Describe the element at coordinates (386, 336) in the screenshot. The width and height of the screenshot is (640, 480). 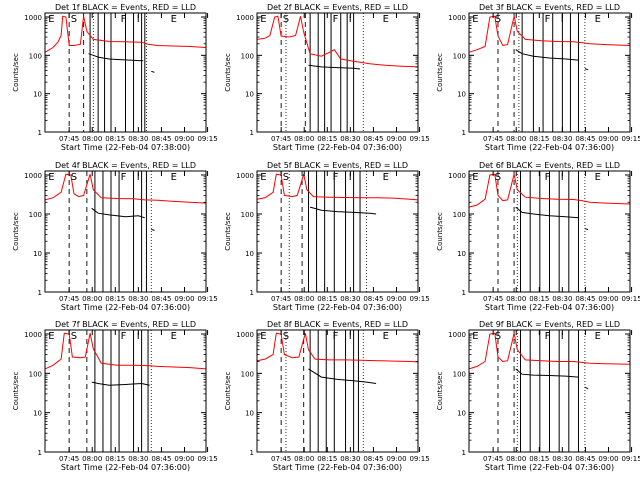
I see `chart-8-marker-5: E` at that location.